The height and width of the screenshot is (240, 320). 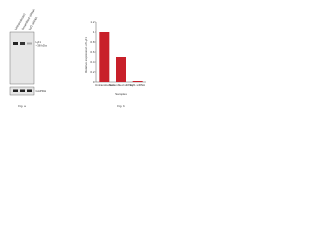 What do you see at coordinates (92, 52) in the screenshot?
I see `y-tick-label: 0.6` at bounding box center [92, 52].